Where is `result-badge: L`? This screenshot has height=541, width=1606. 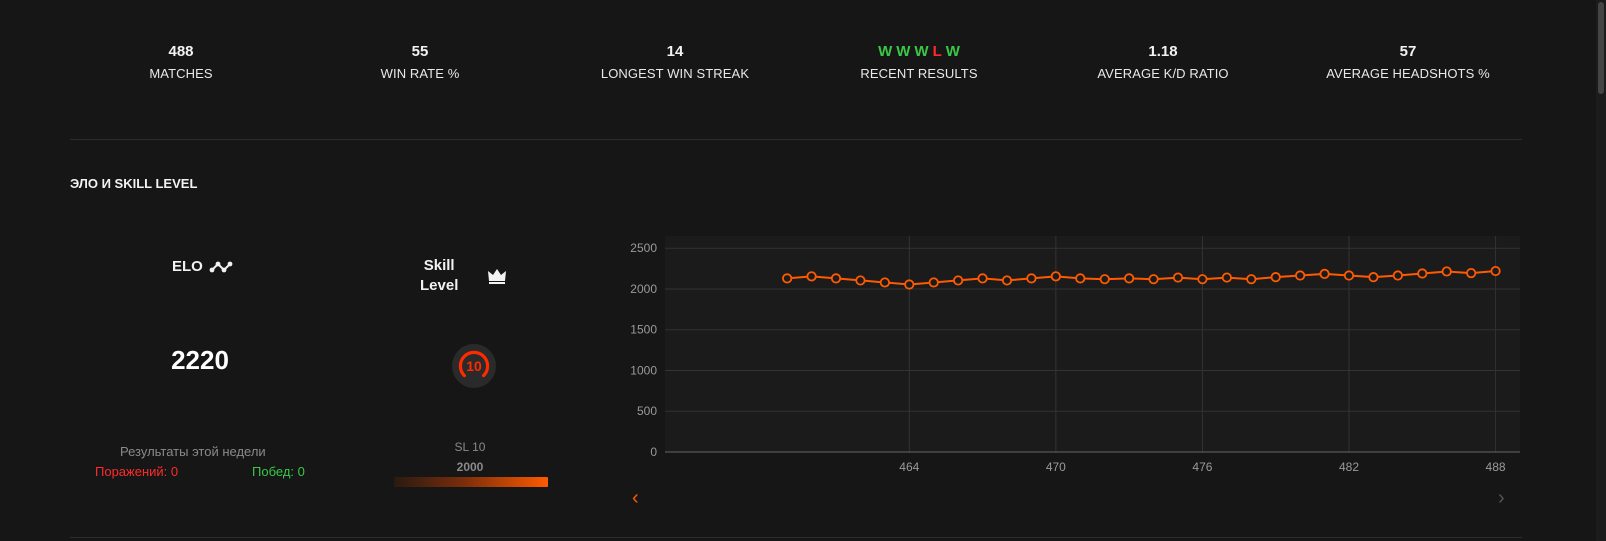
result-badge: L is located at coordinates (937, 51).